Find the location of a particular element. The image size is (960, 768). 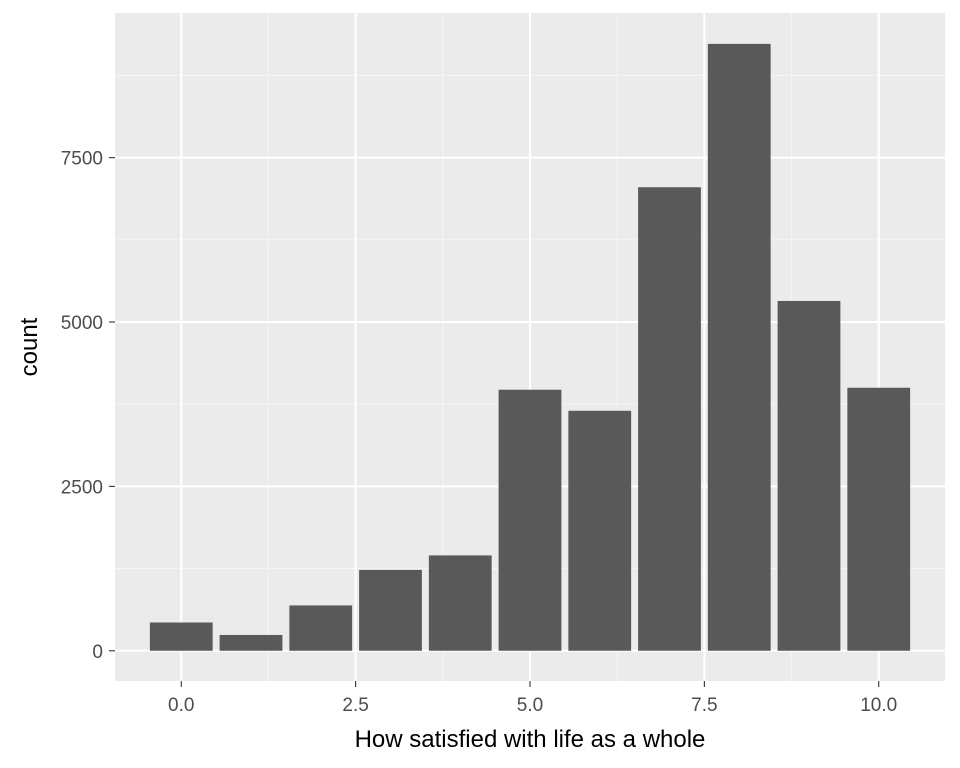

x-tick-label: 0.0 is located at coordinates (181, 705).